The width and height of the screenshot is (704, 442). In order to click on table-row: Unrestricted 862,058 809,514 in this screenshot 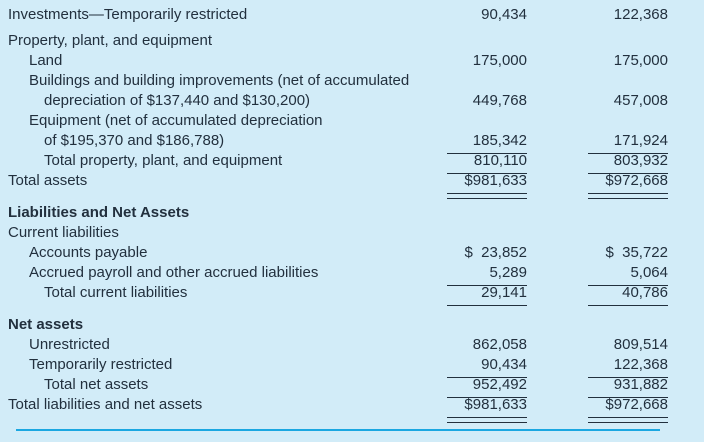, I will do `click(338, 345)`.